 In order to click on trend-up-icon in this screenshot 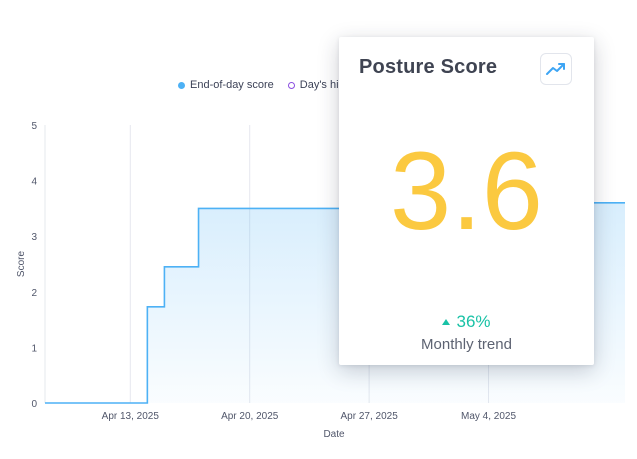, I will do `click(555, 69)`.